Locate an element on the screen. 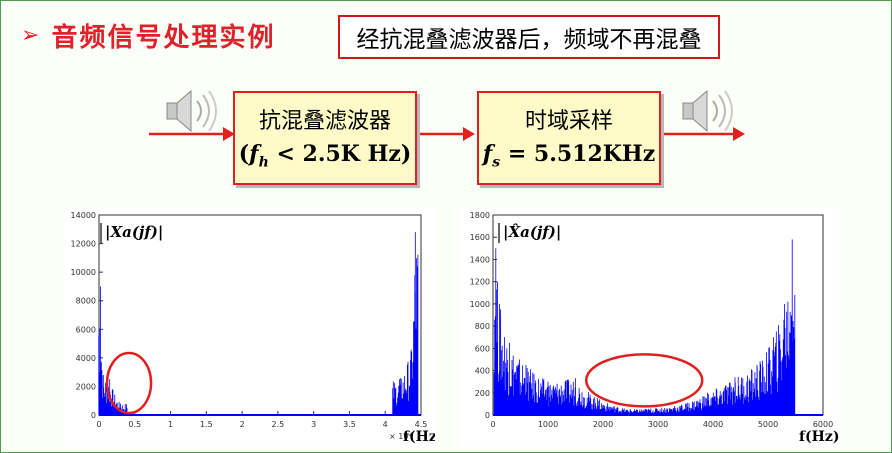  x-tick-label: 0.5 is located at coordinates (134, 424).